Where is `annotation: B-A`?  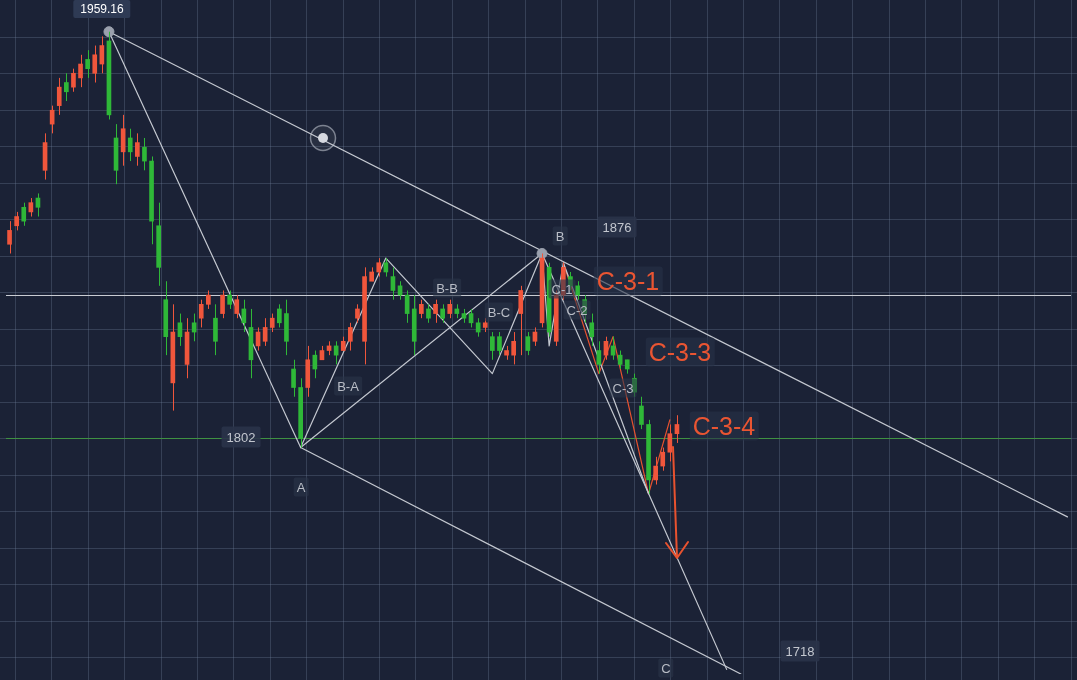
annotation: B-A is located at coordinates (348, 386).